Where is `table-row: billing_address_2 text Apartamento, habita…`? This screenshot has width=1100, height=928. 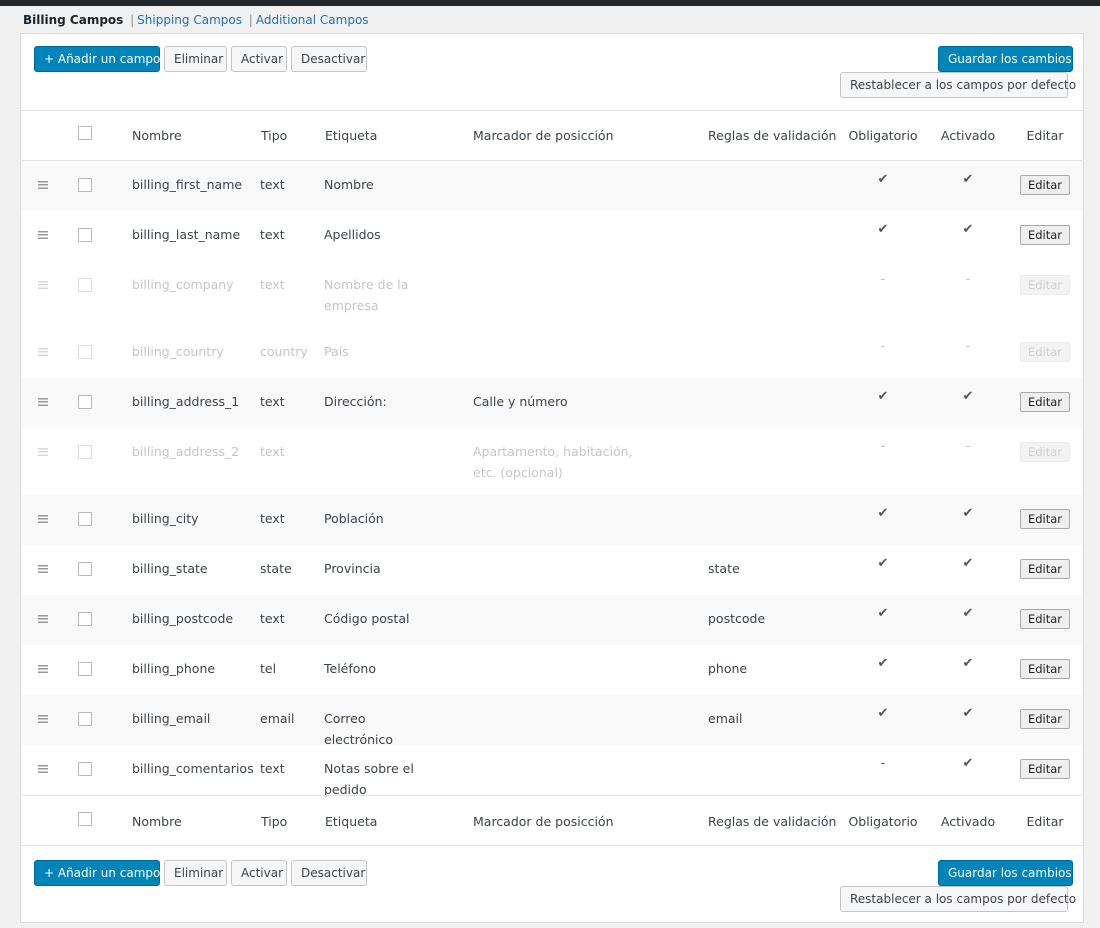
table-row: billing_address_2 text Apartamento, habita… is located at coordinates (552, 461).